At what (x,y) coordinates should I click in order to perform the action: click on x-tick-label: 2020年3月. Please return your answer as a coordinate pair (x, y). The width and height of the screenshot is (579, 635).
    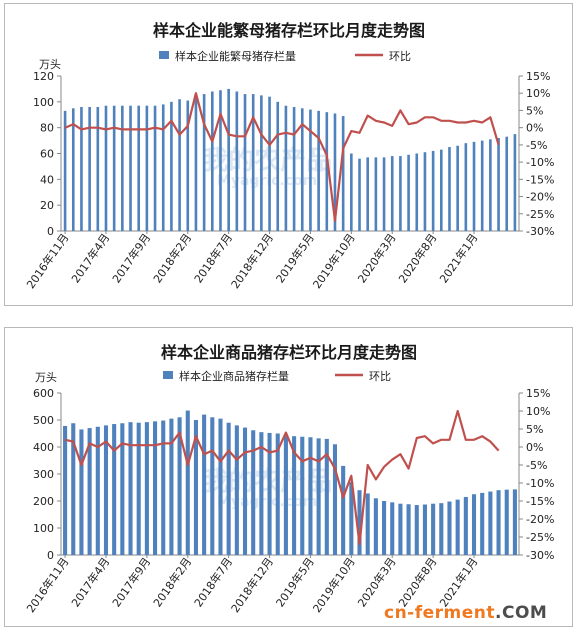
    Looking at the image, I should click on (377, 582).